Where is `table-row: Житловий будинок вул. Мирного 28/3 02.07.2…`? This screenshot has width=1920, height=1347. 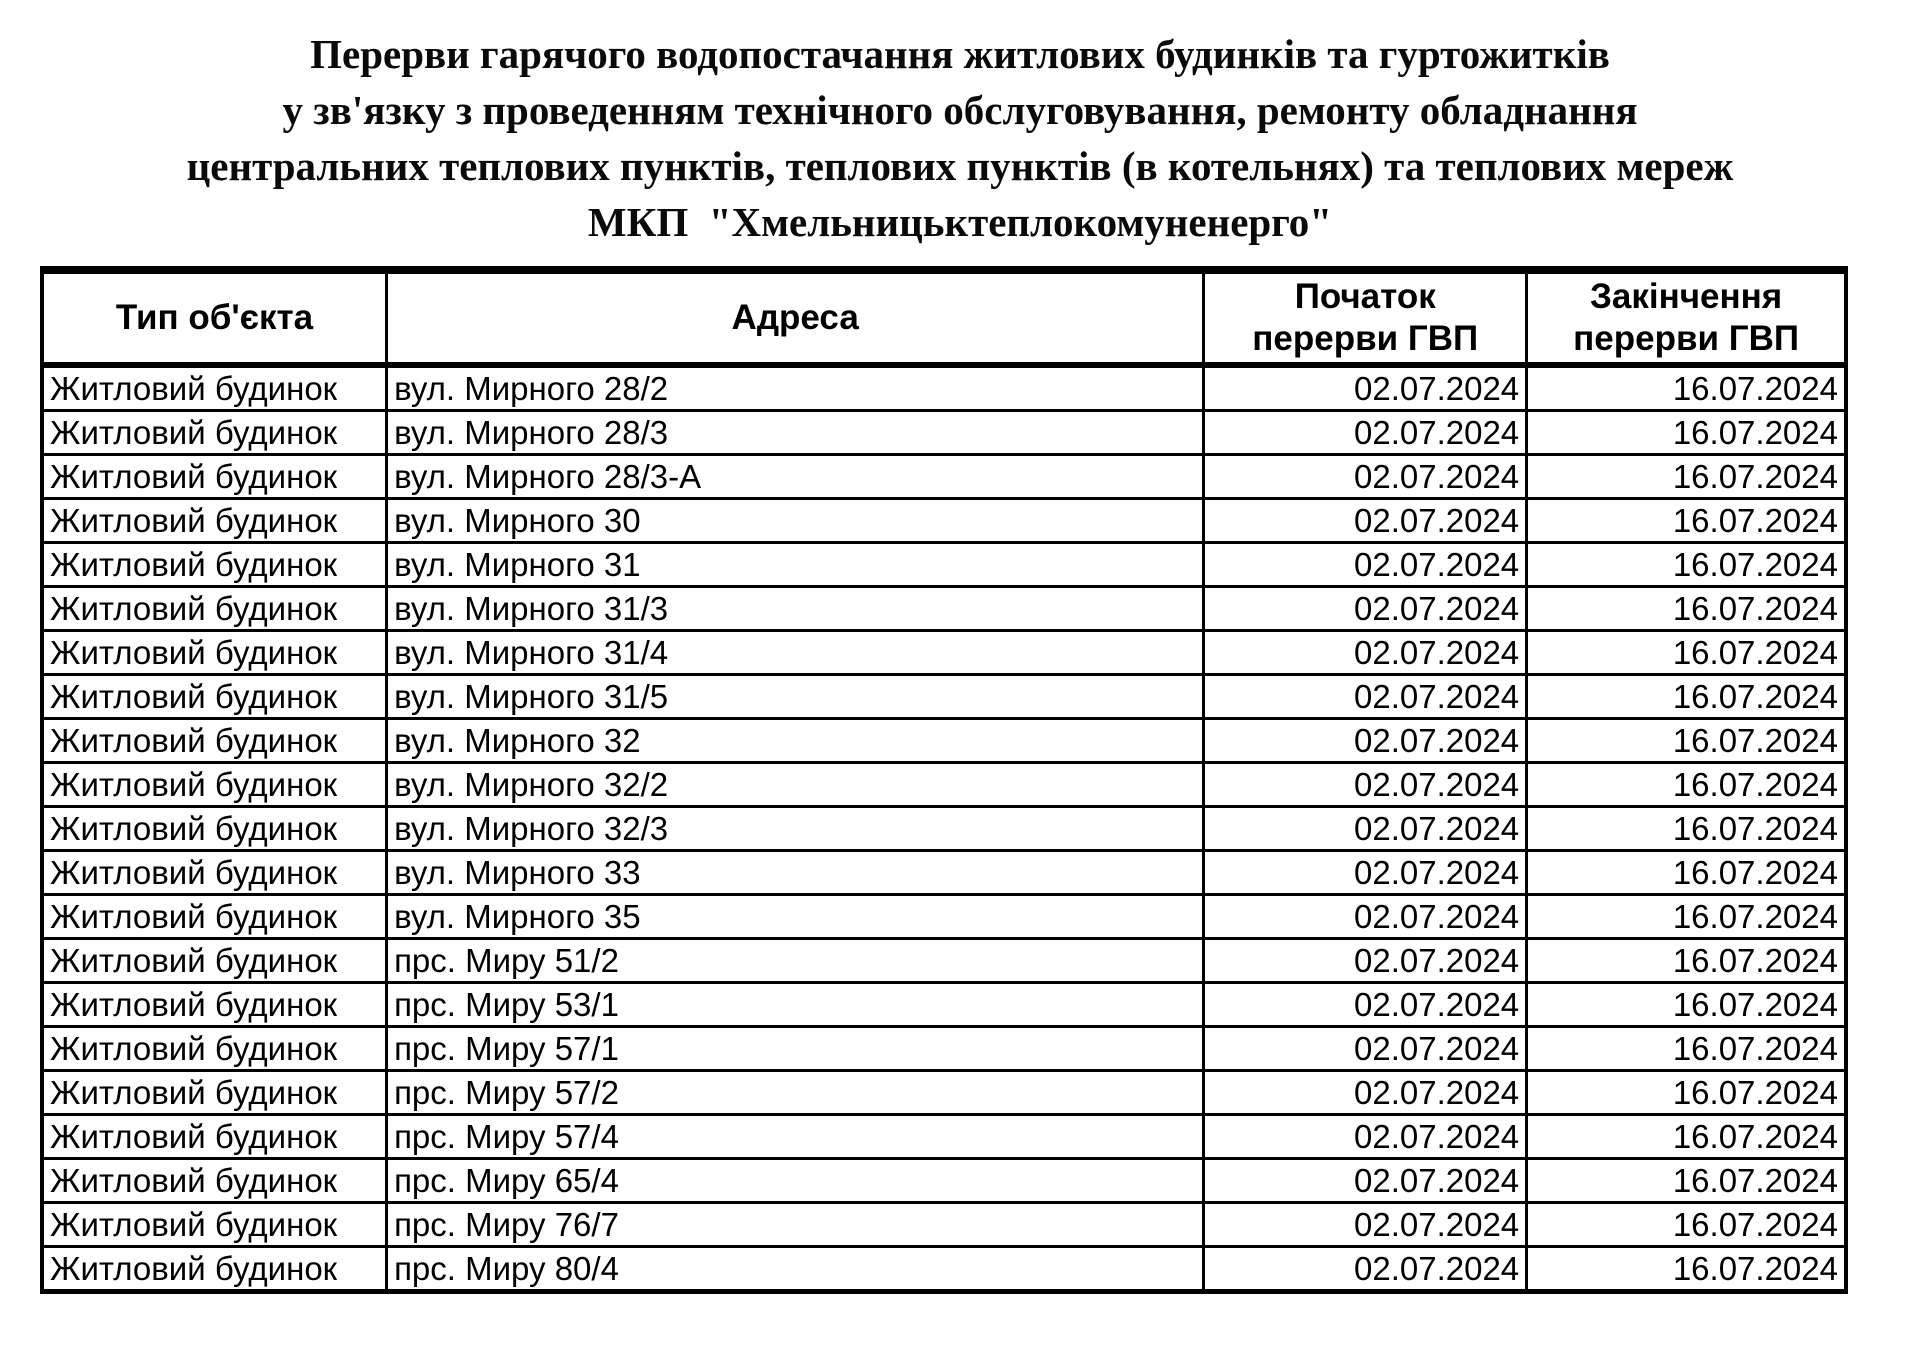
table-row: Житловий будинок вул. Мирного 28/3 02.07.2… is located at coordinates (944, 432).